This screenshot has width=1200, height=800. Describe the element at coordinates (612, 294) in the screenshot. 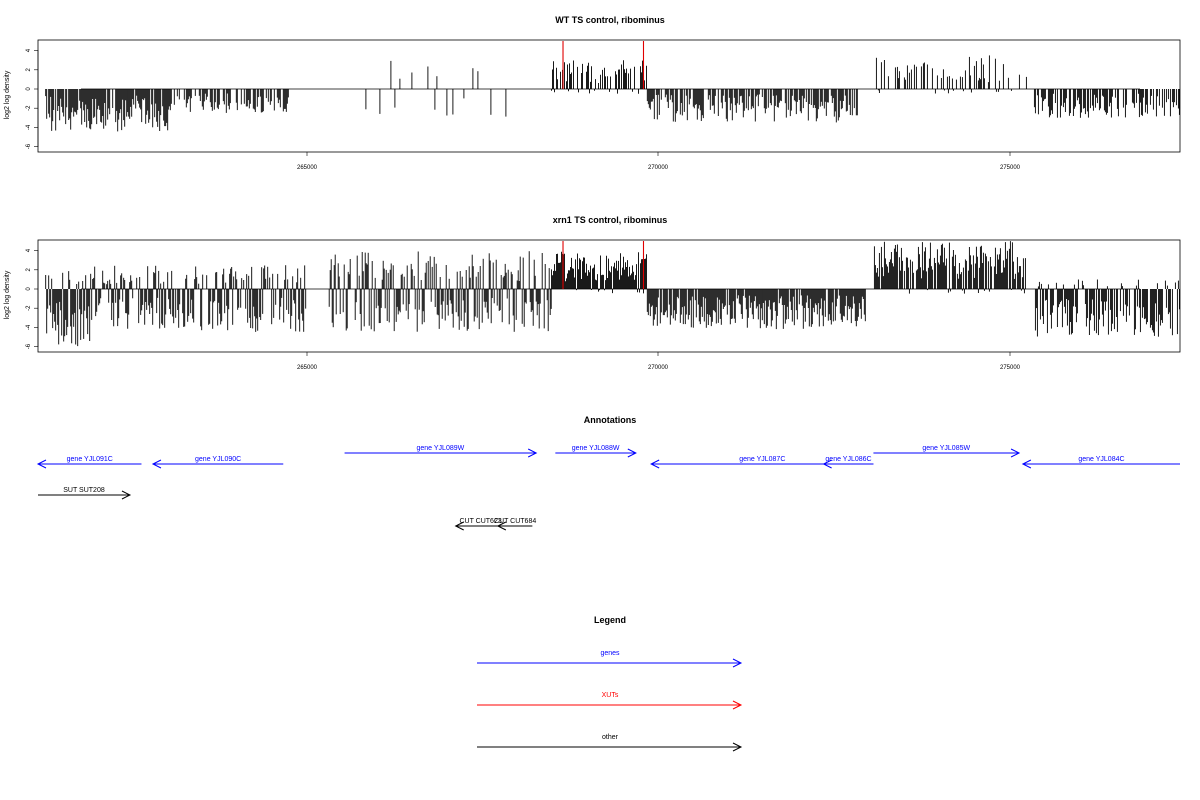

I see `xrn1-density-bars` at that location.